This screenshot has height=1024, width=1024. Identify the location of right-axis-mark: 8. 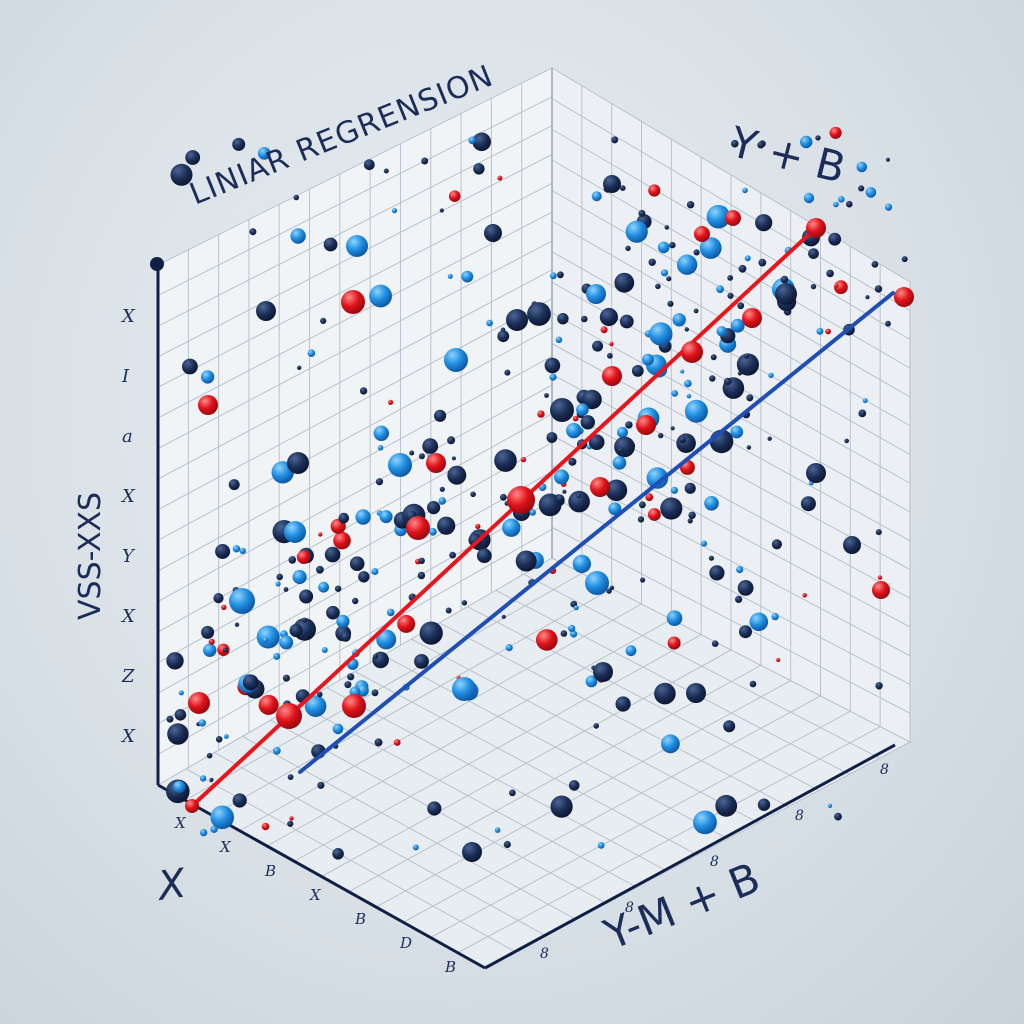
(714, 862).